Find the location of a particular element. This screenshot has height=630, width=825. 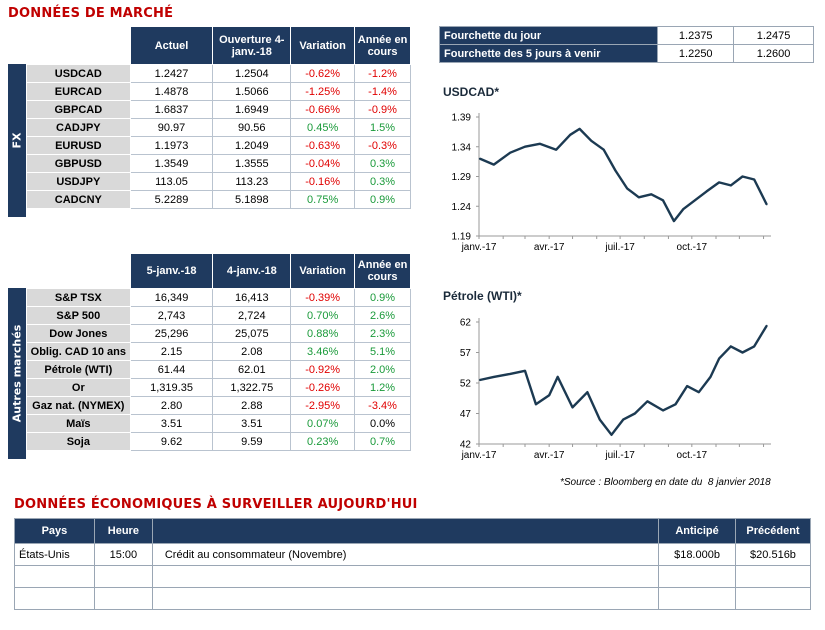

row-label: S&P 500 is located at coordinates (78, 315).